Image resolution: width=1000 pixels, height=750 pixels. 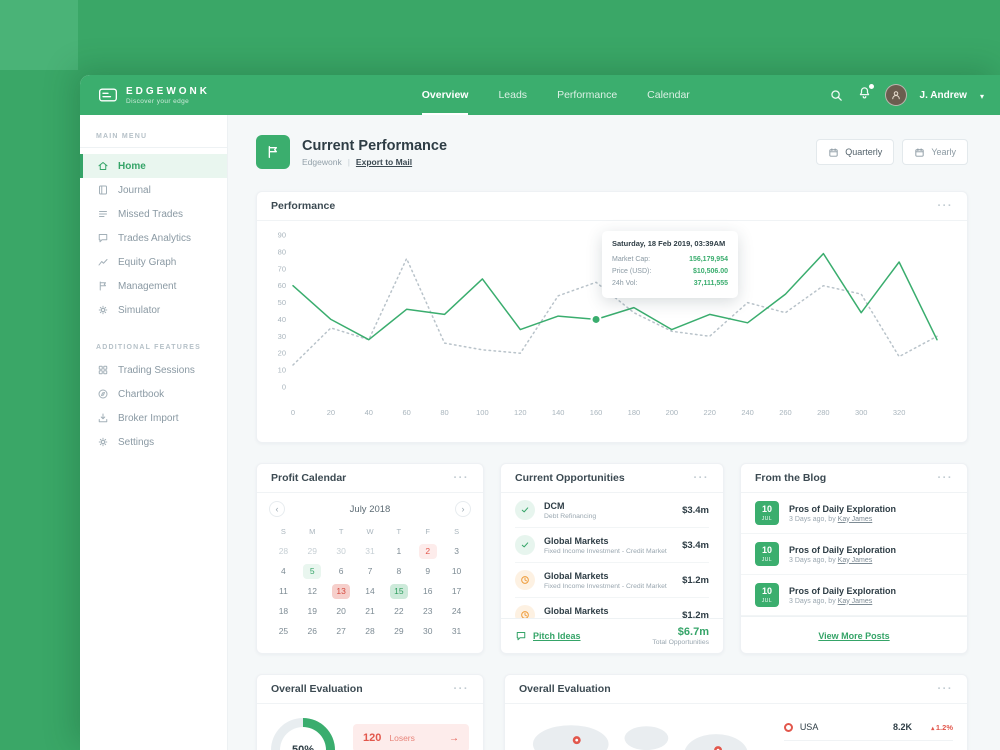 What do you see at coordinates (277, 509) in the screenshot?
I see `calendar-prev-button` at bounding box center [277, 509].